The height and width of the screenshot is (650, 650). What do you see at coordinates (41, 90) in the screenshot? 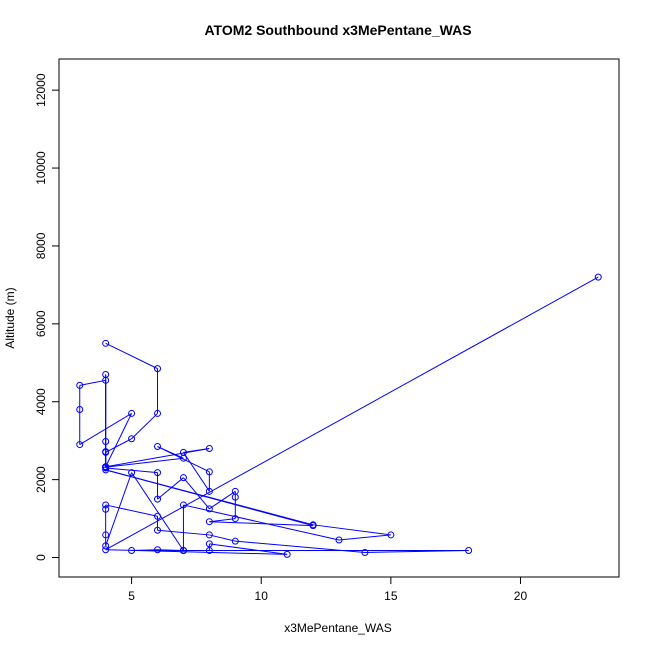
I see `y-tick-label: 12000` at bounding box center [41, 90].